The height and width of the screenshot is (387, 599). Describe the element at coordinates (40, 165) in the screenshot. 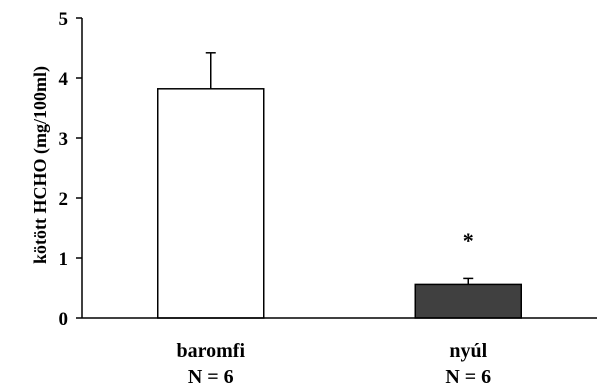

I see `y-axis-label: kötött HCHO (mg/100ml)` at that location.